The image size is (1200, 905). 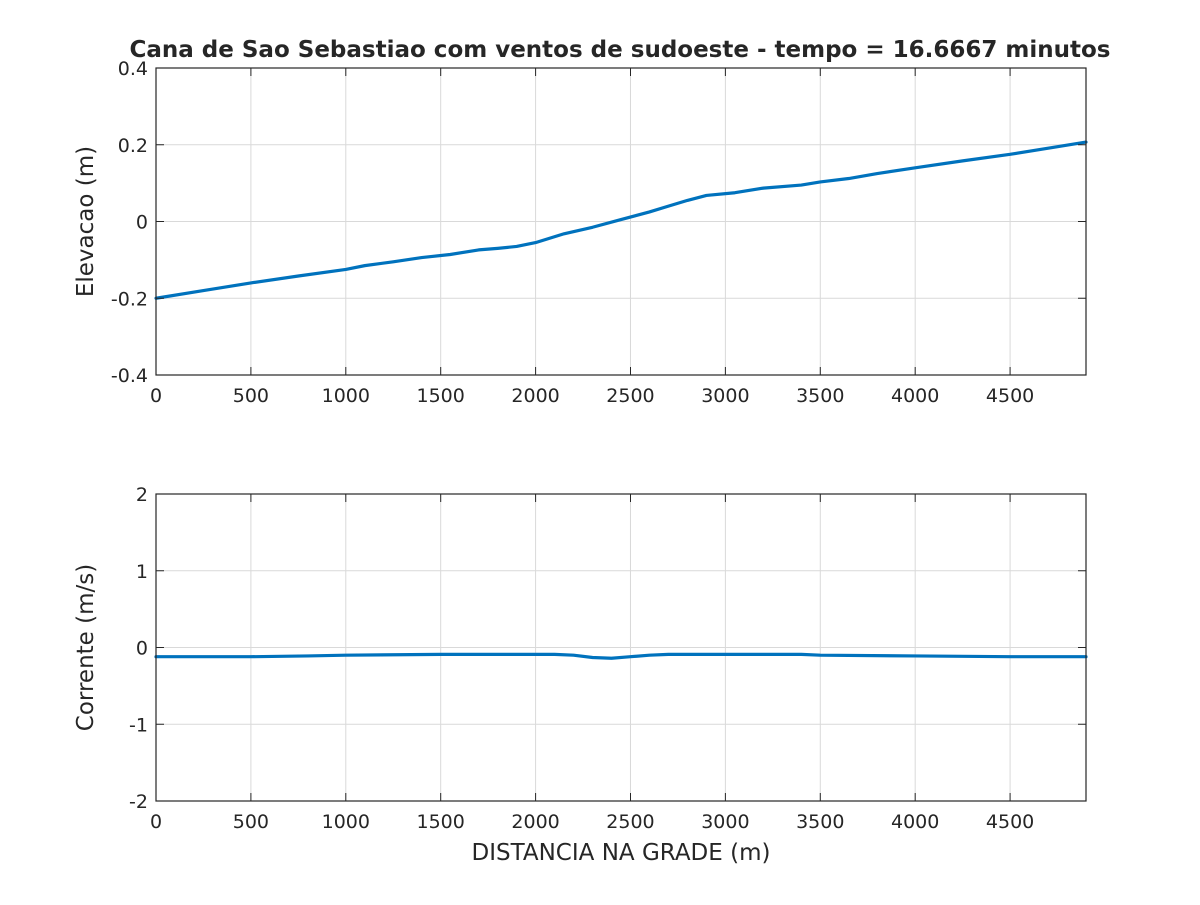 What do you see at coordinates (621, 853) in the screenshot?
I see `x-axis-label: DISTANCIA NA GRADE (m)` at bounding box center [621, 853].